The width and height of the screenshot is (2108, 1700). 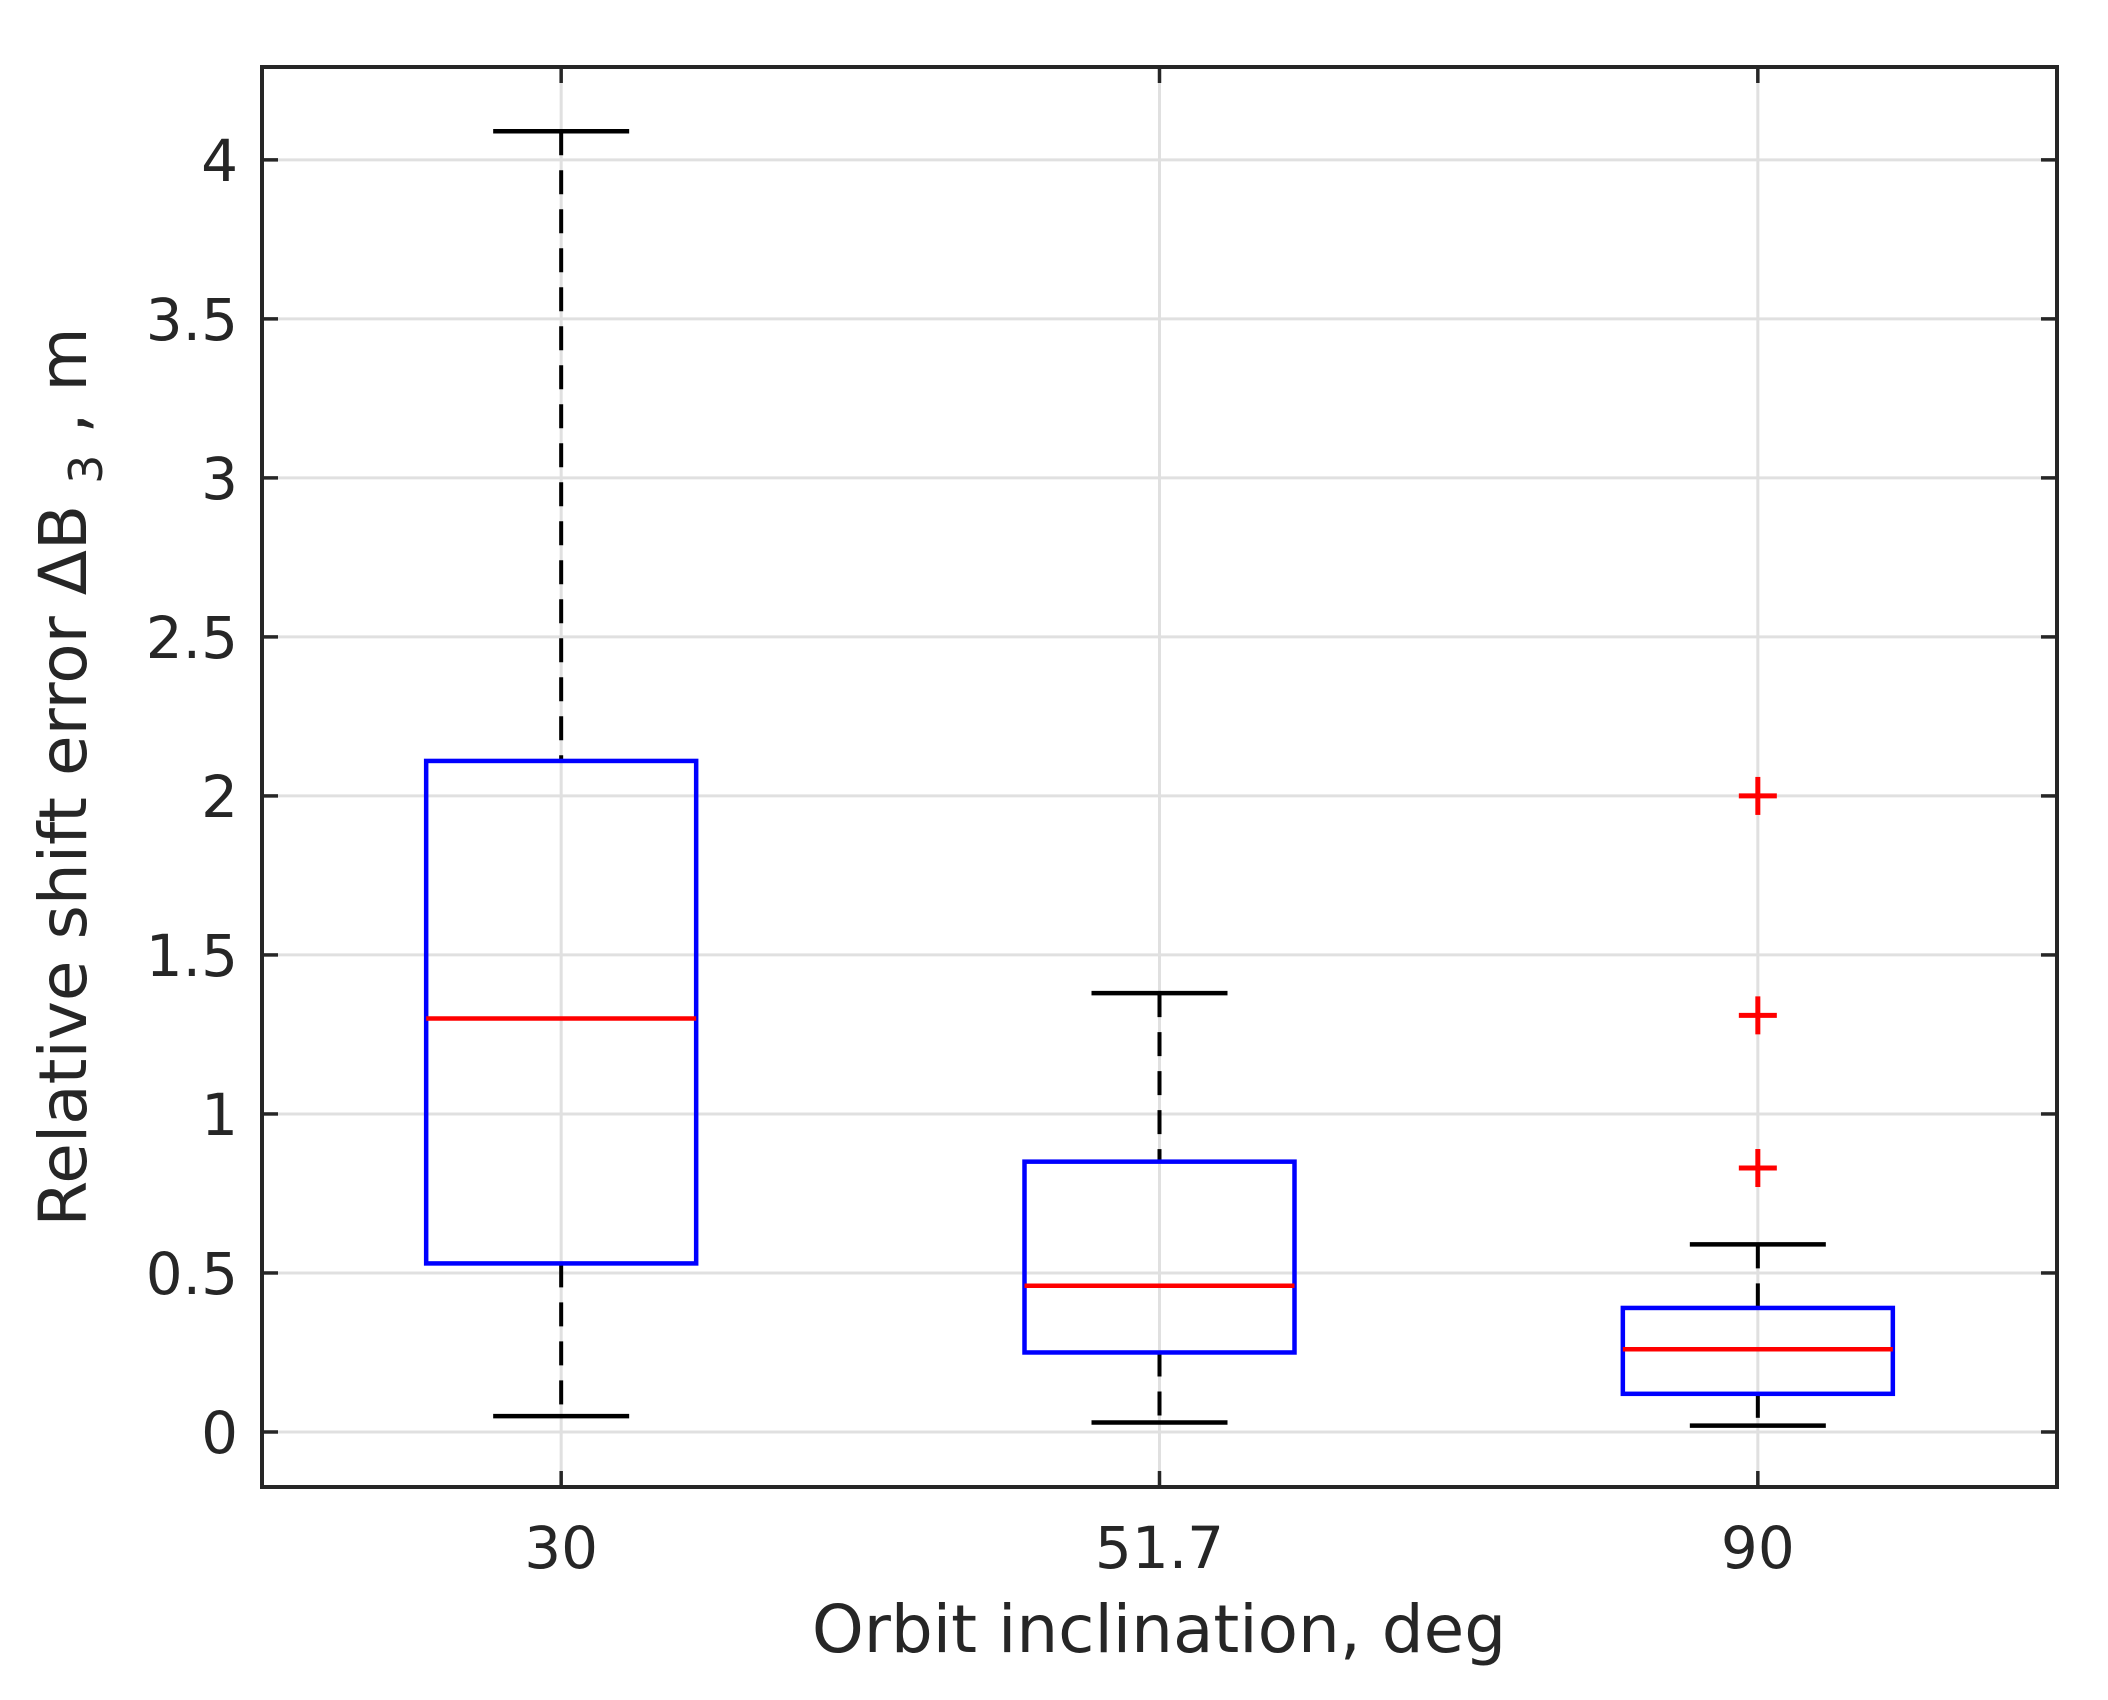 I want to click on x-tick-label: 90, so click(x=1758, y=1548).